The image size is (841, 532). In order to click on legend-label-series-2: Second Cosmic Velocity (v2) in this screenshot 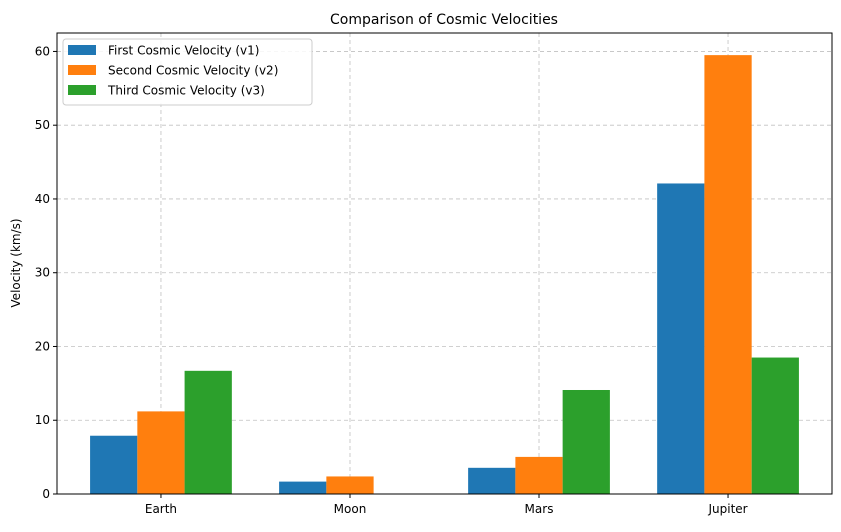, I will do `click(193, 71)`.